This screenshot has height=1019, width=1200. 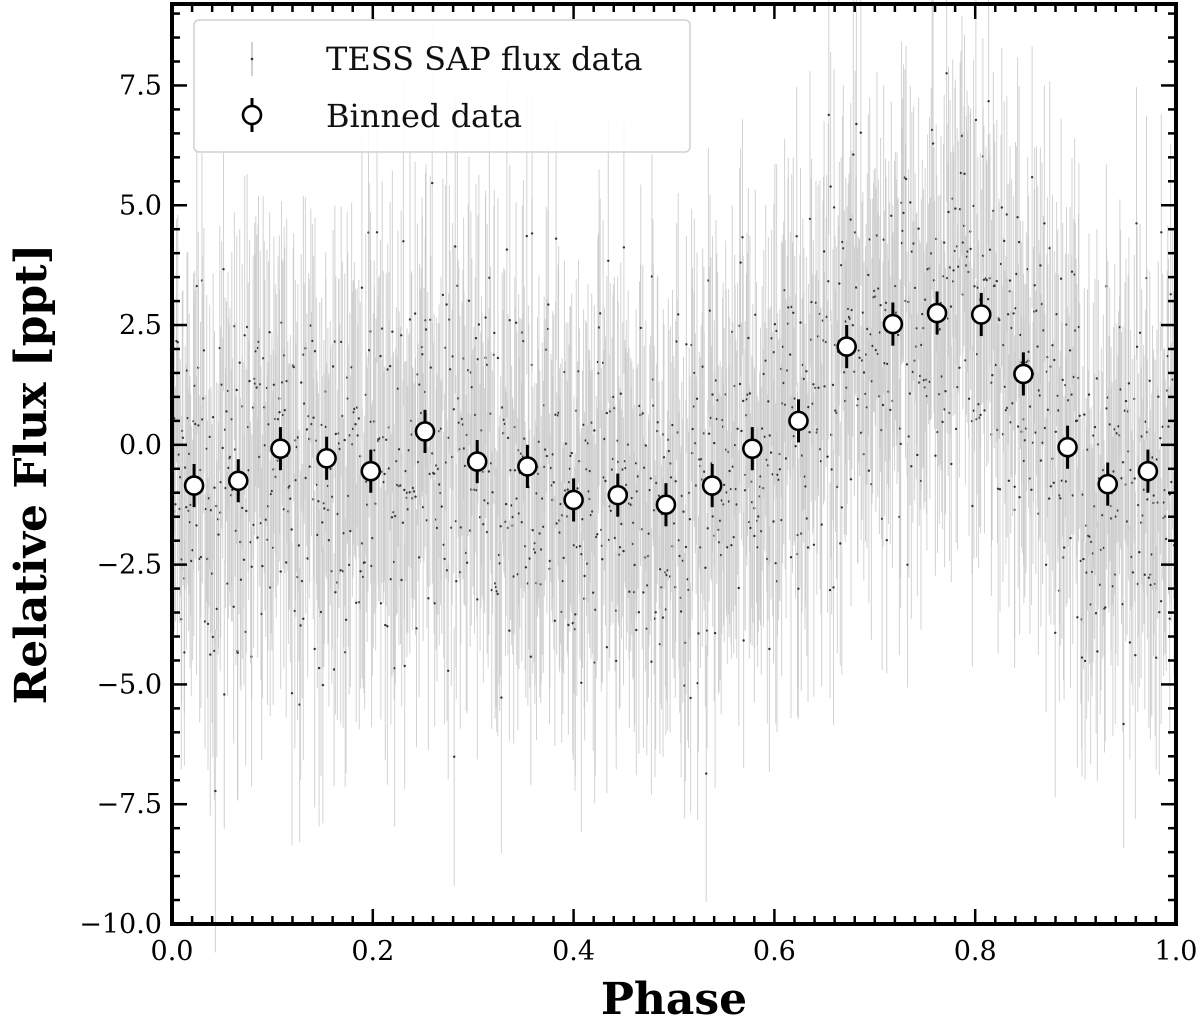 What do you see at coordinates (774, 951) in the screenshot?
I see `x-tick-label: 0.6` at bounding box center [774, 951].